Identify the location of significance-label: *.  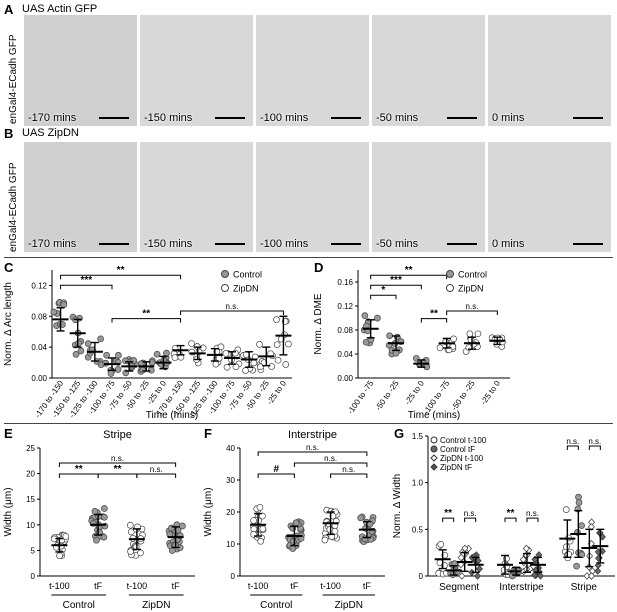
(383, 290).